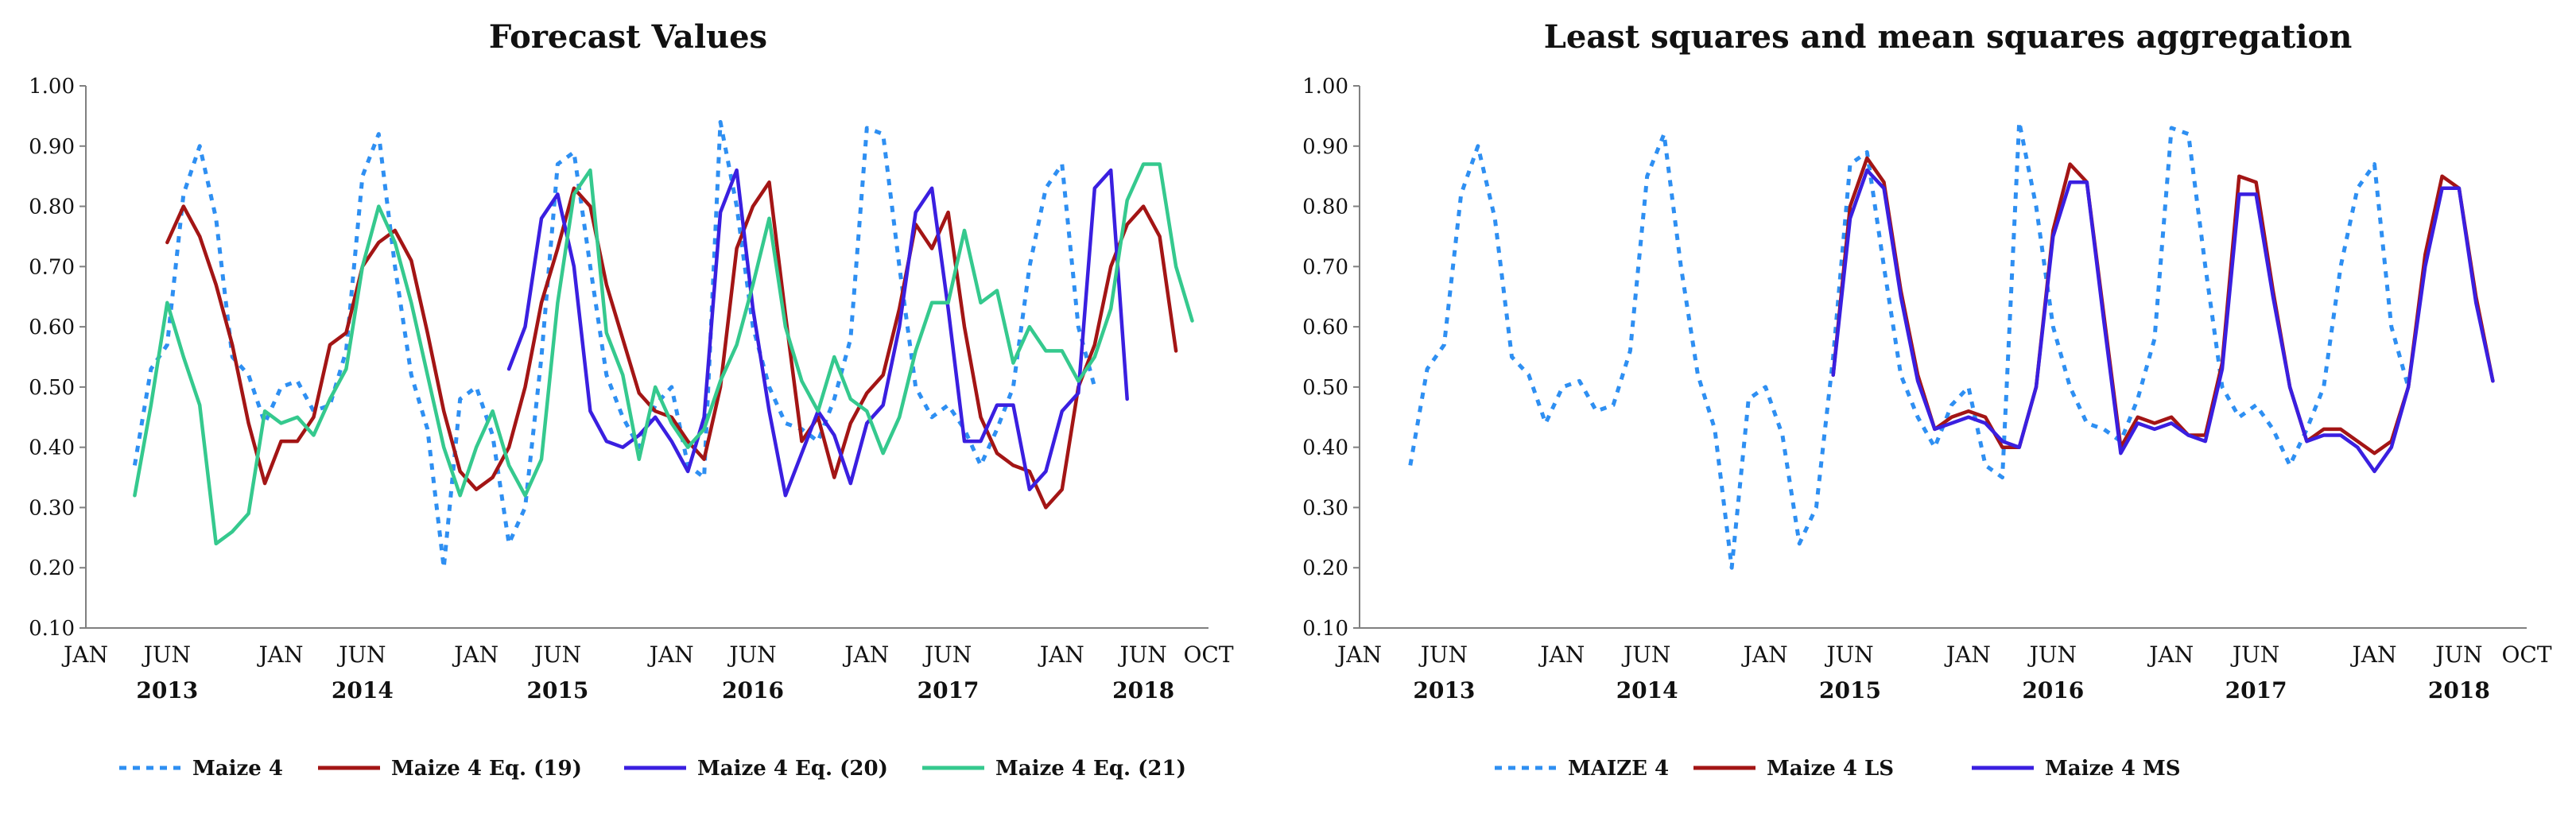 This screenshot has width=2576, height=814. I want to click on legend-label: Maize 4 LS, so click(1831, 769).